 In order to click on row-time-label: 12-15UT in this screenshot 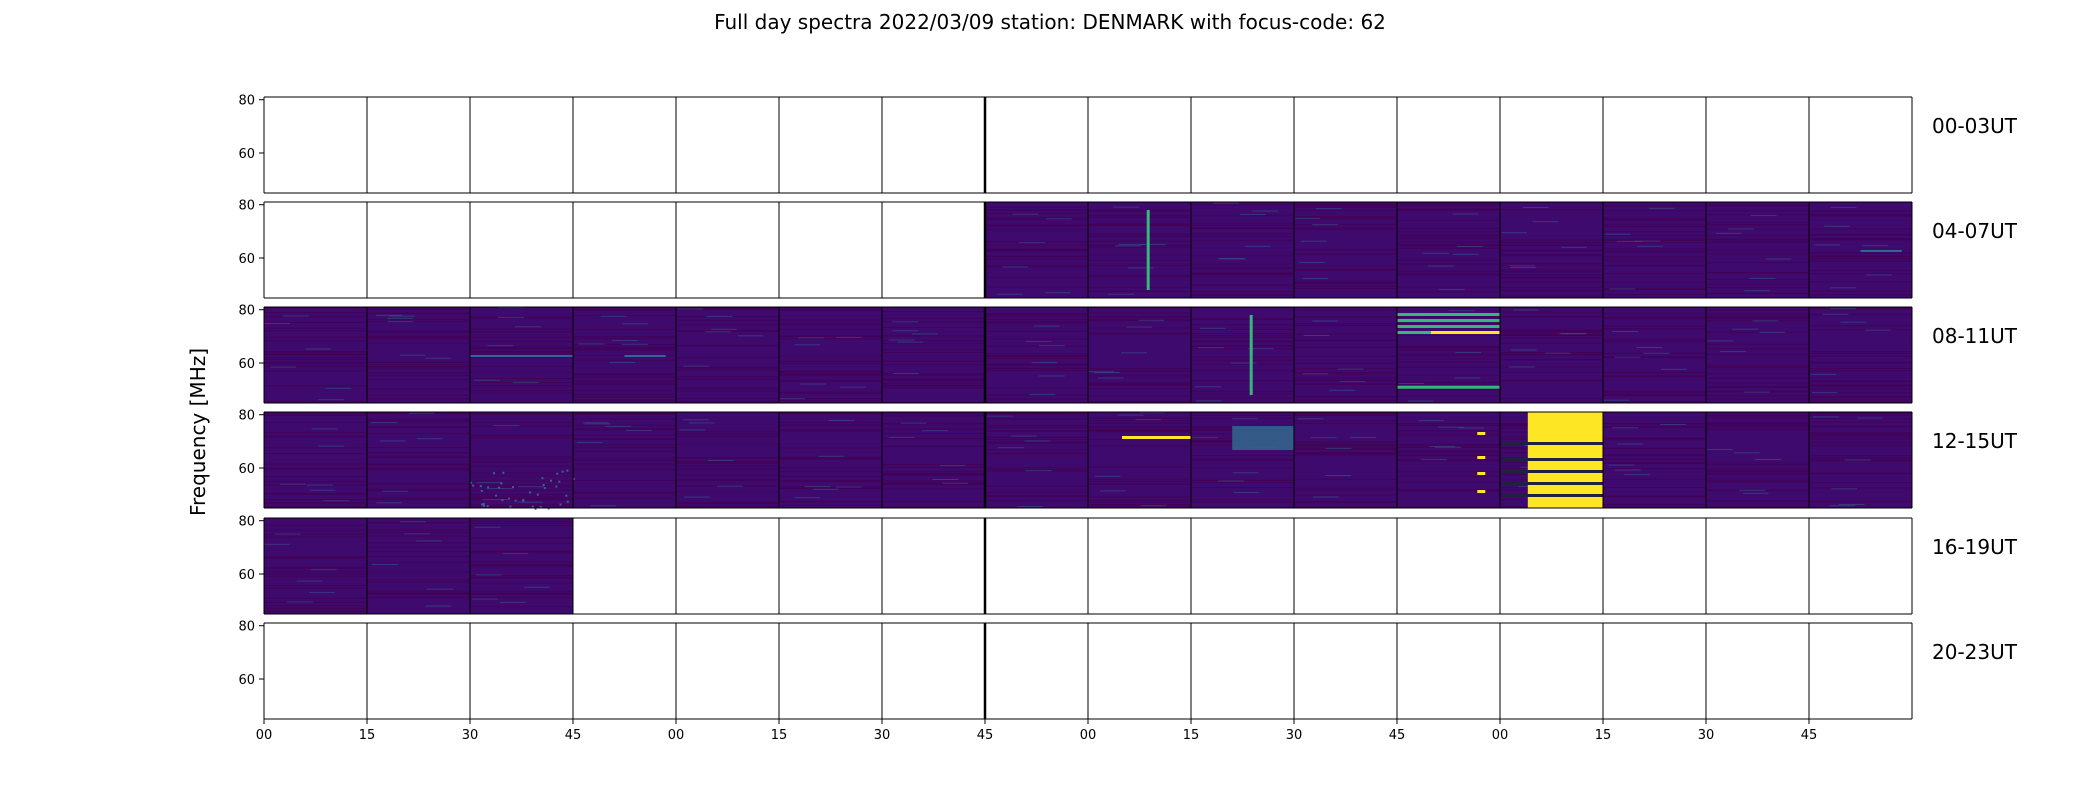, I will do `click(1975, 441)`.